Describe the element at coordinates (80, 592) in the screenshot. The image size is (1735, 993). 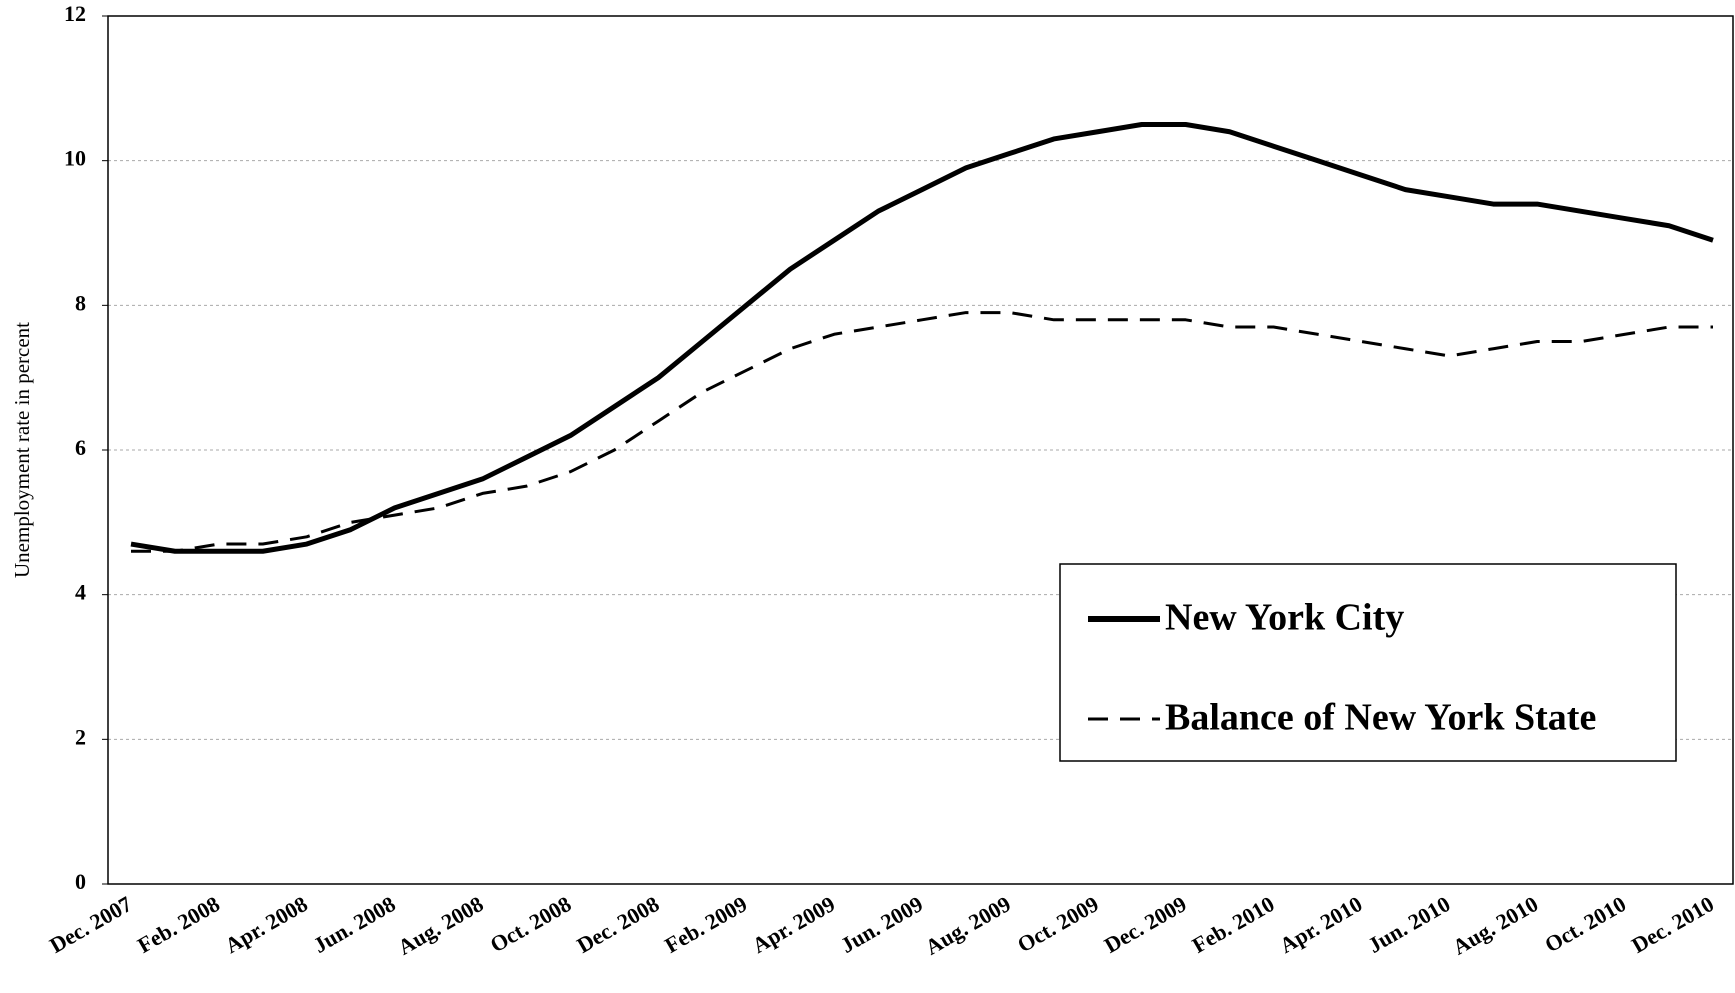
I see `y-tick-label: 4` at that location.